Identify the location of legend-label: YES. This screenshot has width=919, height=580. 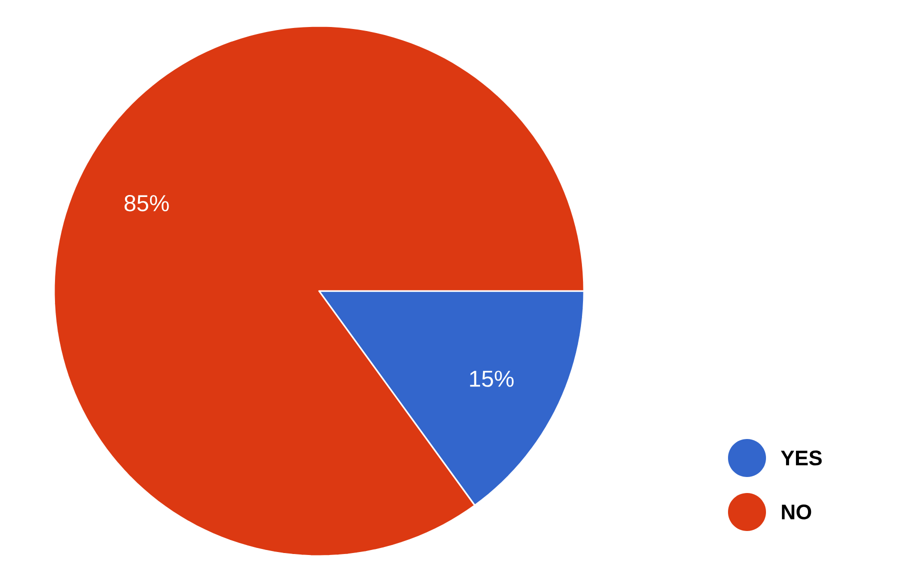
(801, 458).